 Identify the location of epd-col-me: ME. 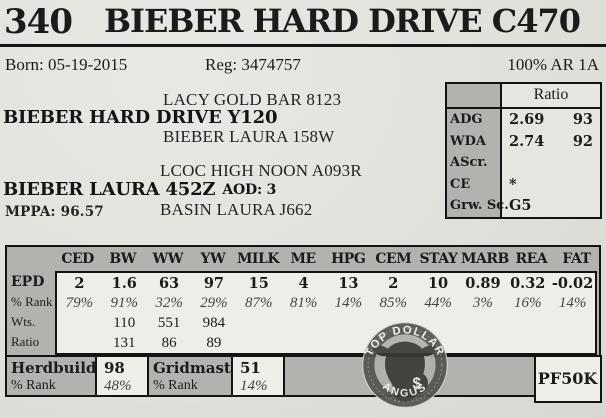
(303, 259).